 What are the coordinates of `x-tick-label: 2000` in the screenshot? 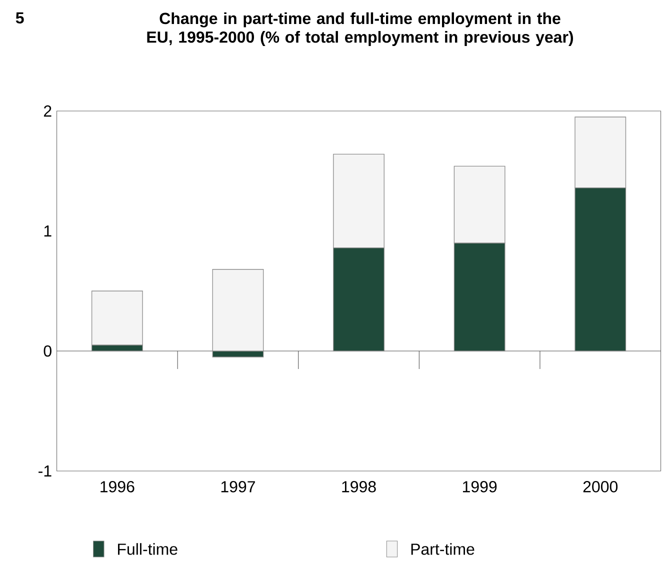 It's located at (600, 486).